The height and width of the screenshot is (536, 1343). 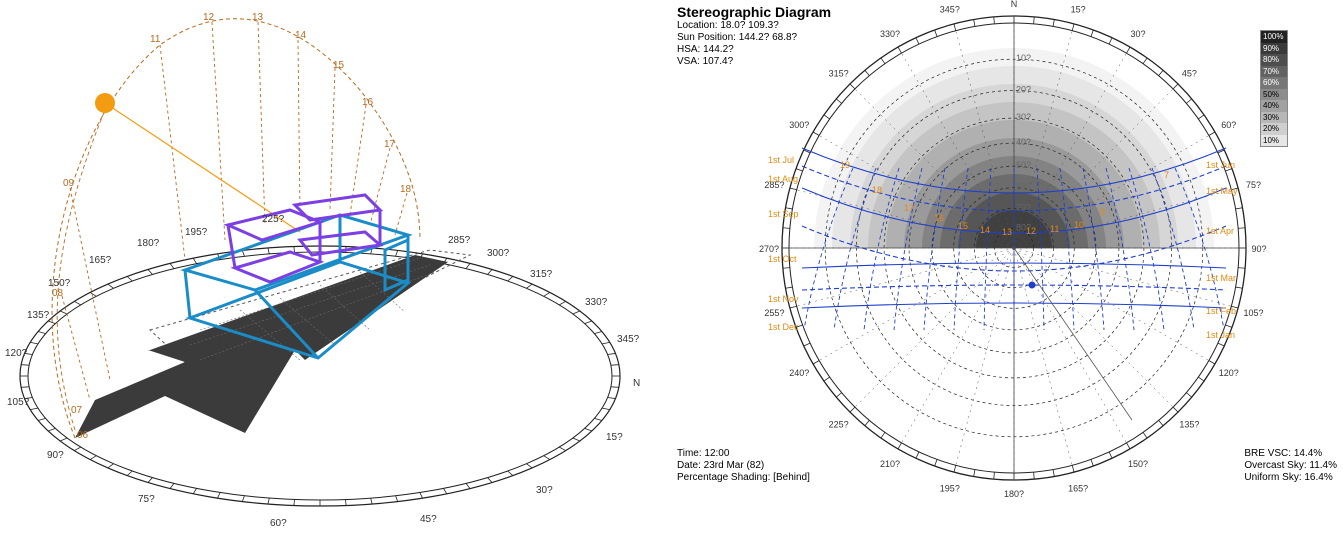 What do you see at coordinates (1023, 207) in the screenshot?
I see `altitude-label: 70?` at bounding box center [1023, 207].